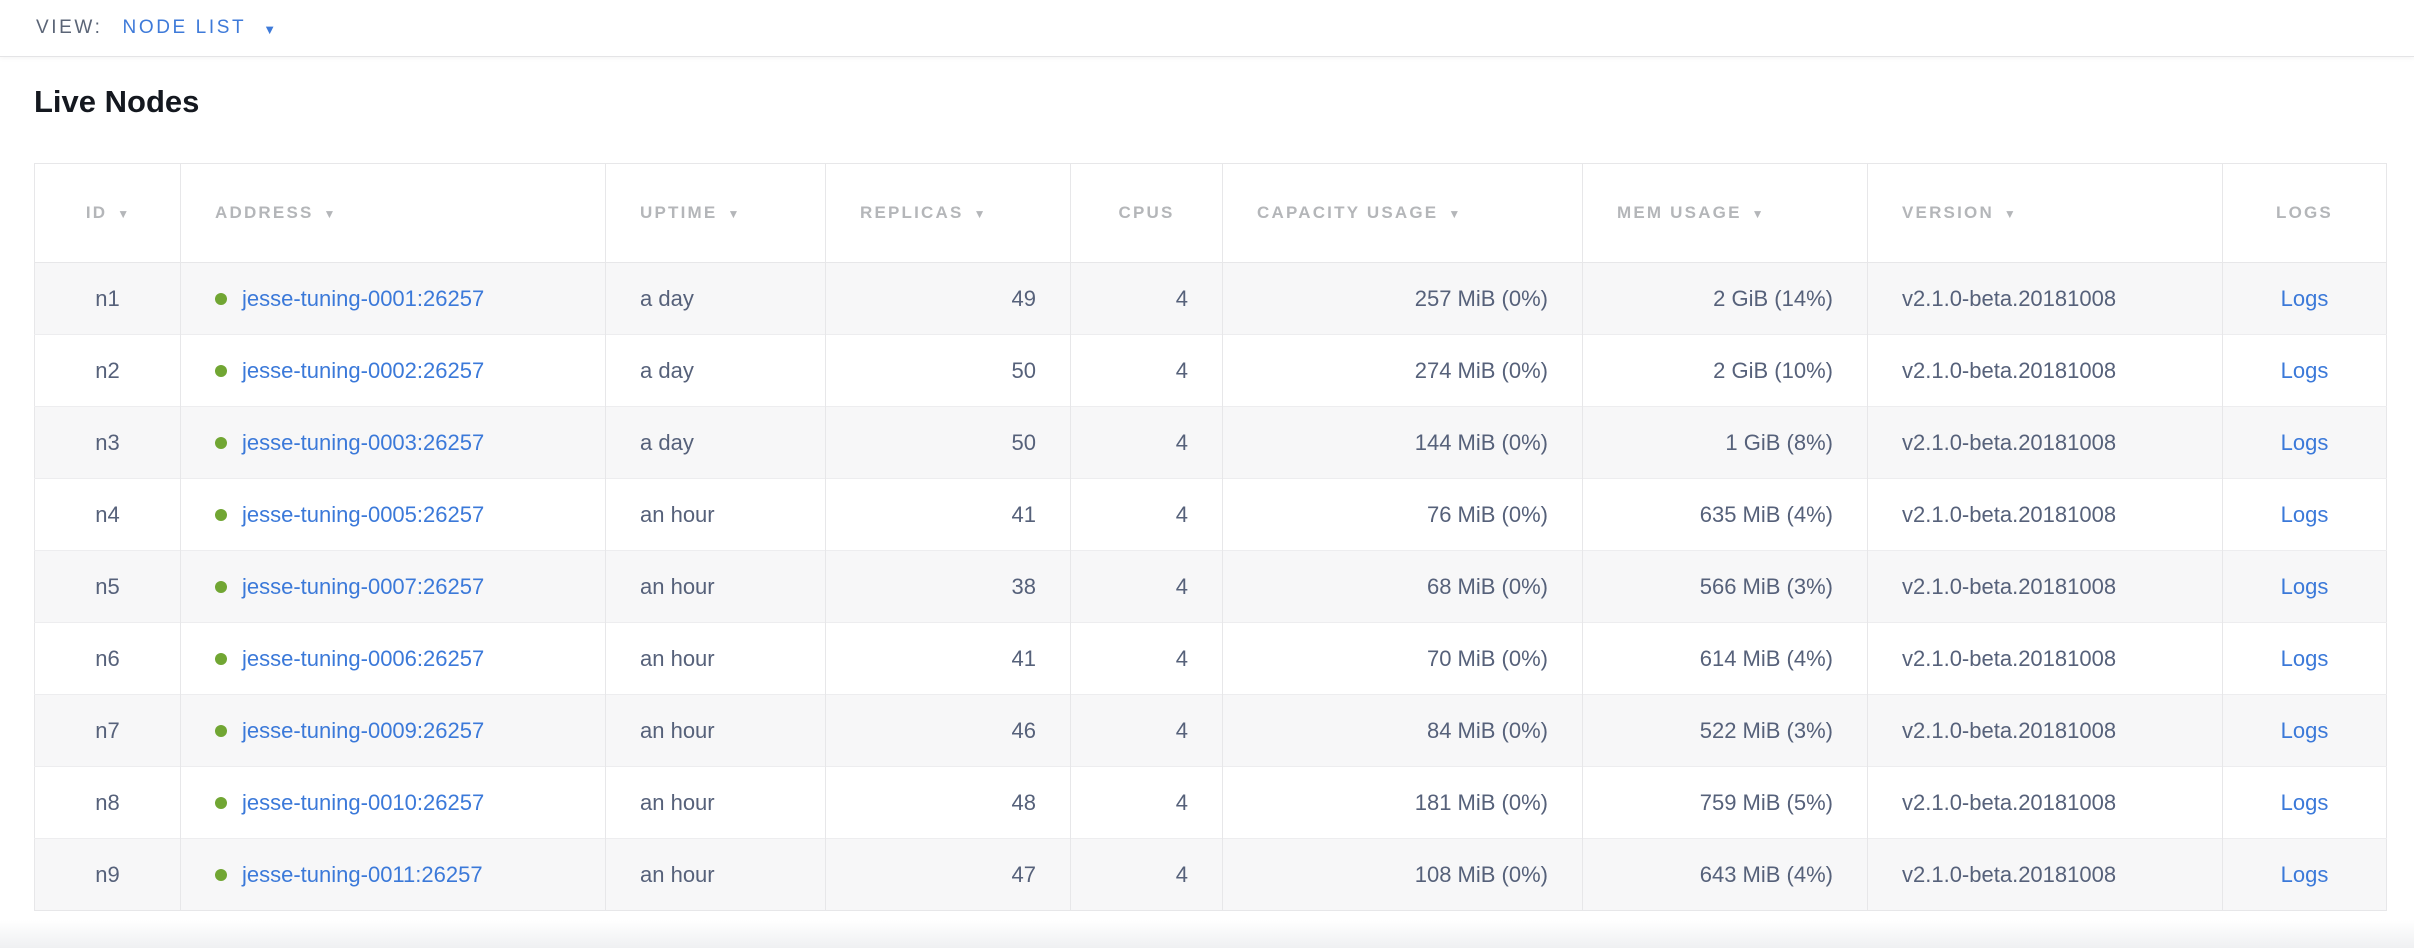  Describe the element at coordinates (2304, 212) in the screenshot. I see `column-header-label: LOGS` at that location.